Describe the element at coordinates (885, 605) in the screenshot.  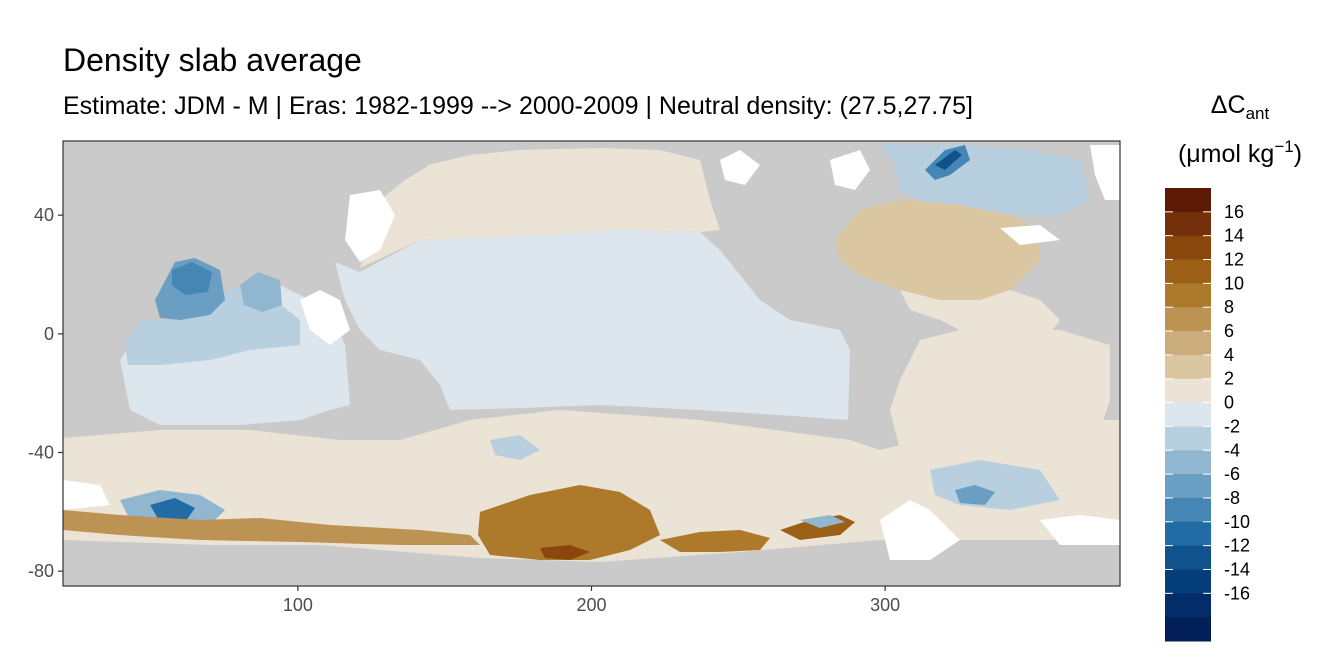
I see `x-tick-label: 300` at that location.